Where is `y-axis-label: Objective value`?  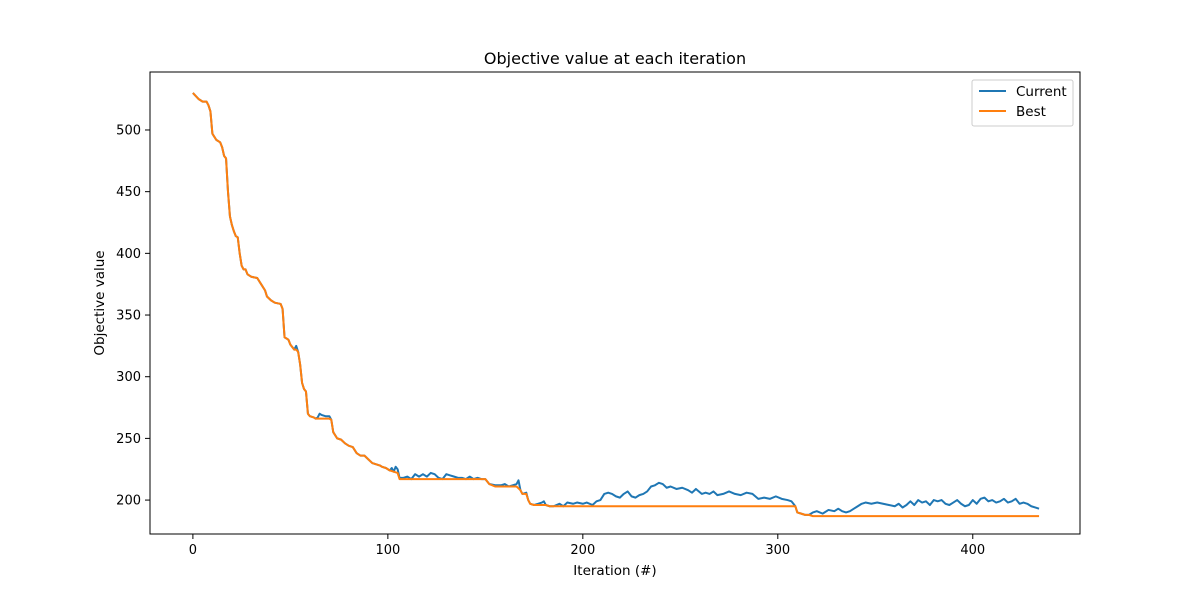 y-axis-label: Objective value is located at coordinates (100, 302).